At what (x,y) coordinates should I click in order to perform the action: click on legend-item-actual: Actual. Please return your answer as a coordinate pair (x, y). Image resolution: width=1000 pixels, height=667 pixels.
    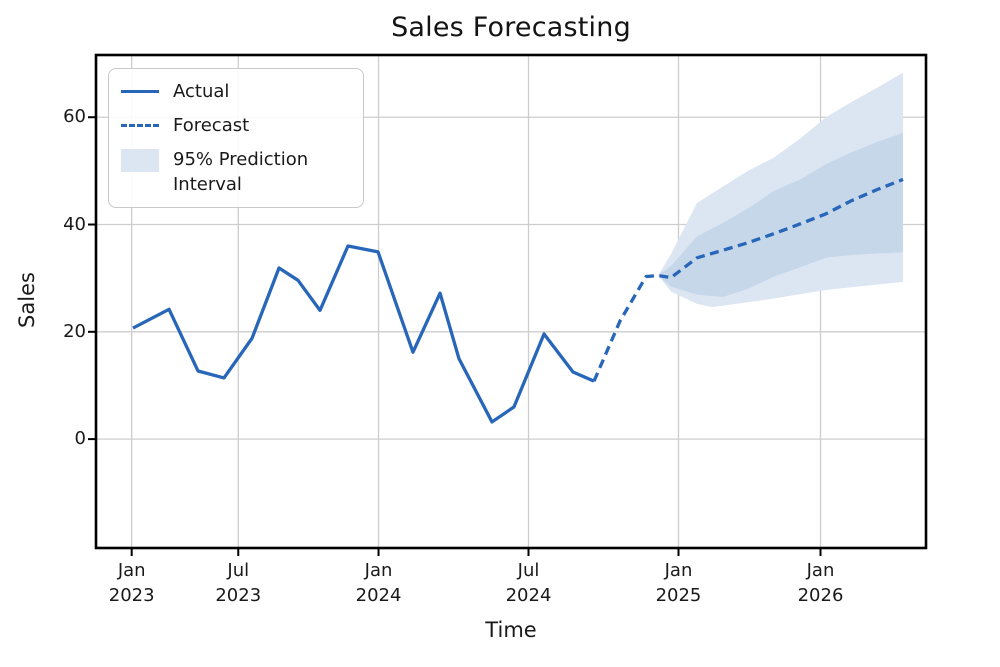
    Looking at the image, I should click on (235, 91).